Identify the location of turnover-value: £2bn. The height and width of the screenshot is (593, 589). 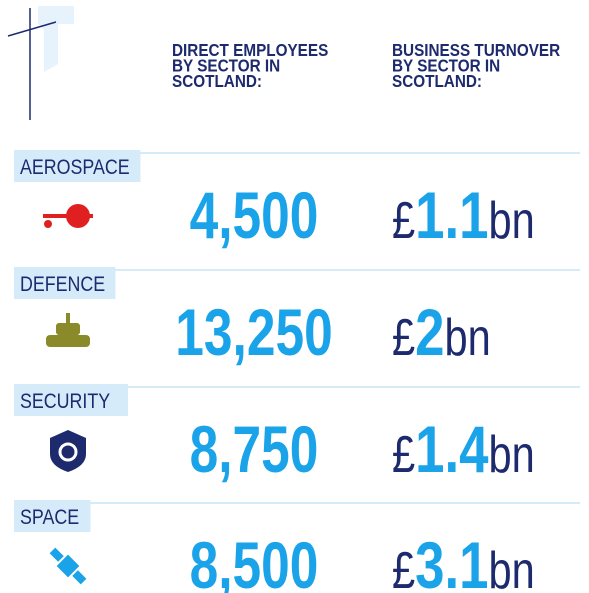
(441, 332).